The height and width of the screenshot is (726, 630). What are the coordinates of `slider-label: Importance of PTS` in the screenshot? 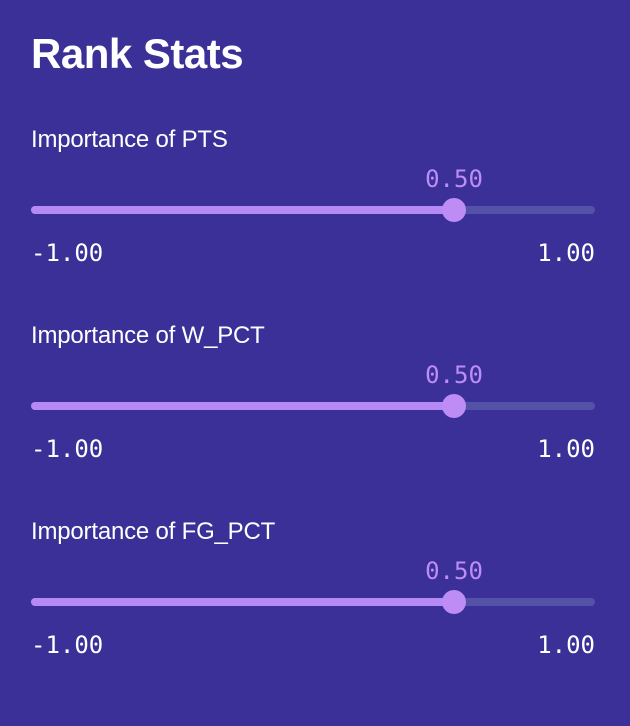 It's located at (129, 139).